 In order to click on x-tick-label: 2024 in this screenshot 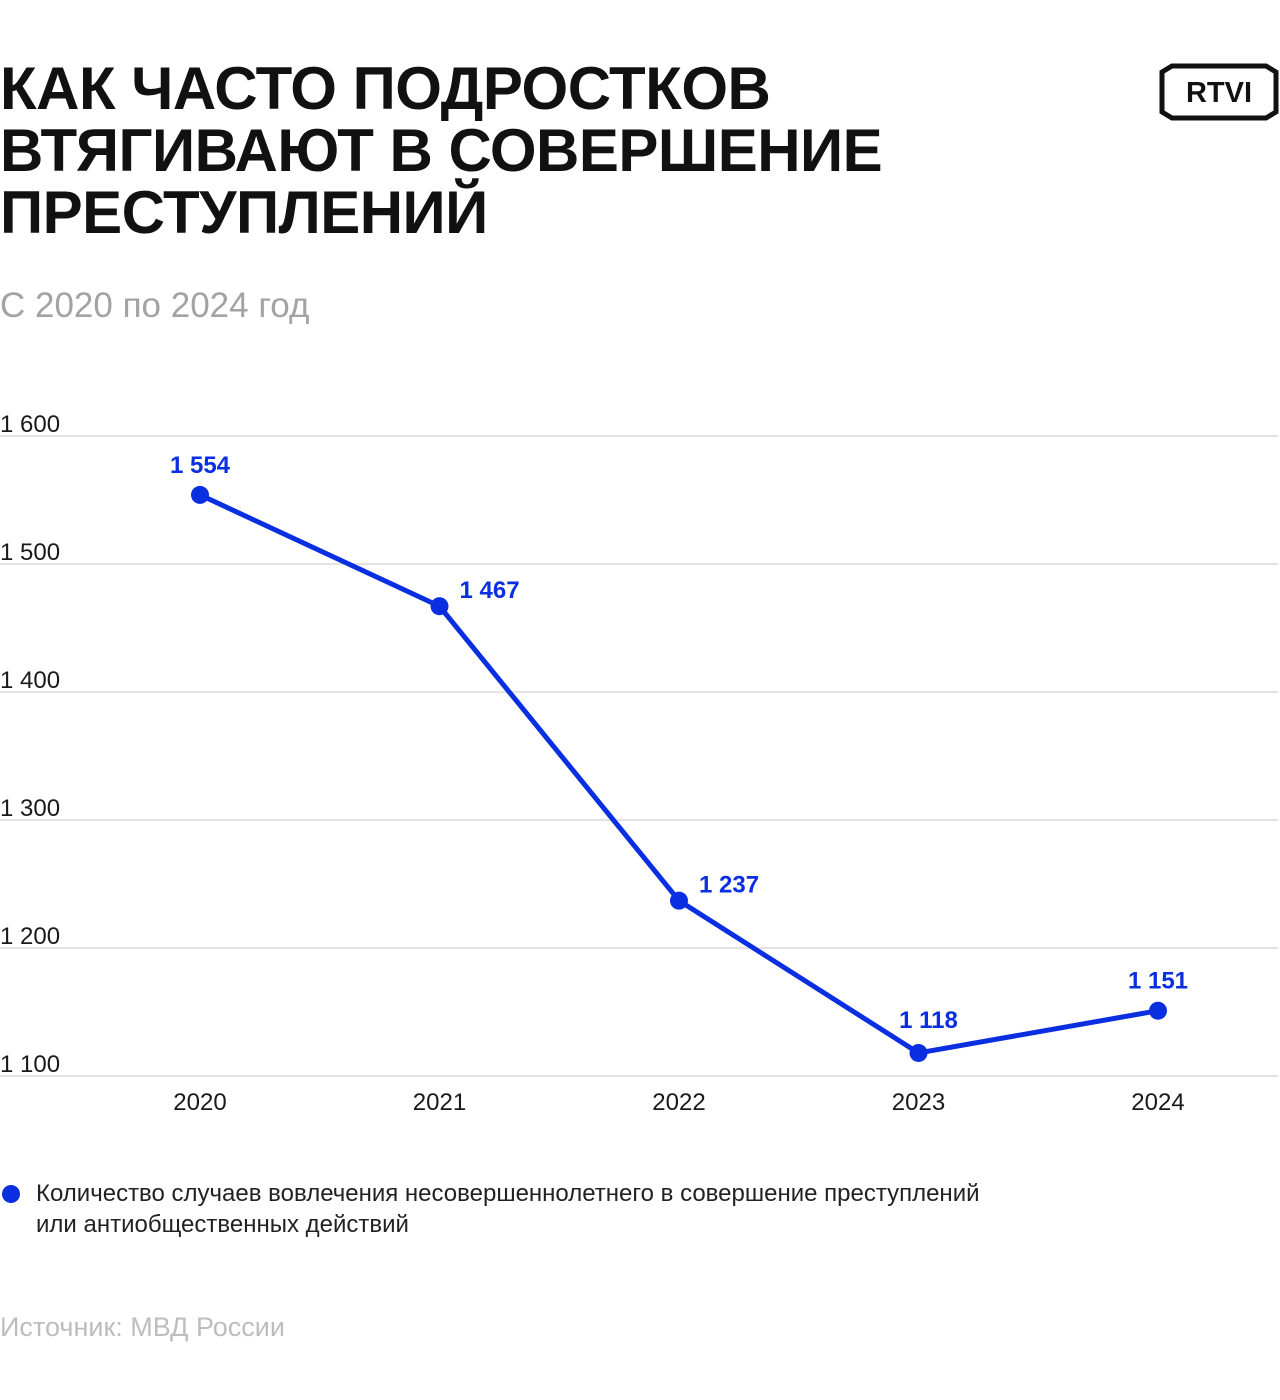, I will do `click(1157, 1102)`.